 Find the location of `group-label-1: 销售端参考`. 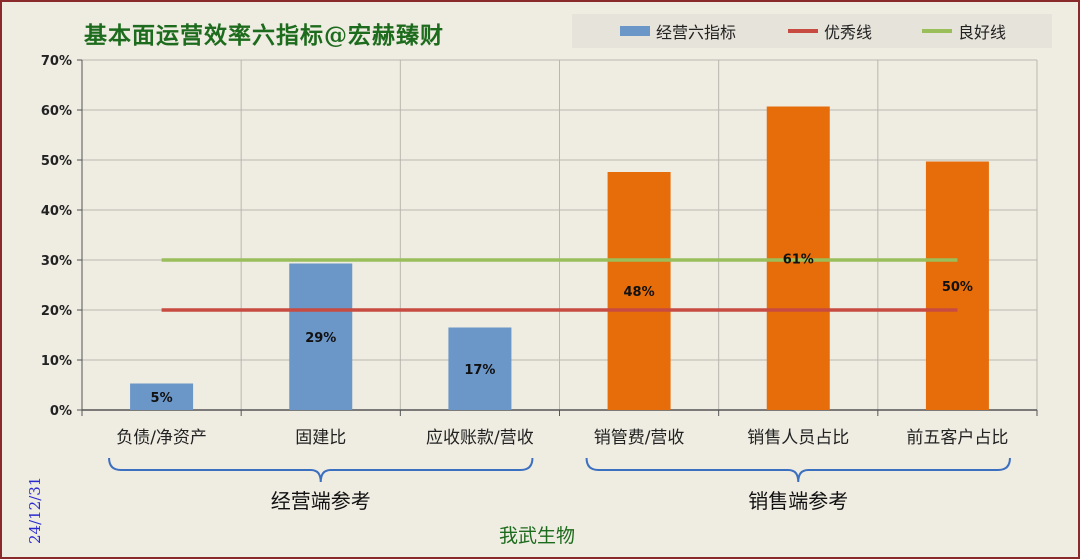

group-label-1: 销售端参考 is located at coordinates (798, 501).